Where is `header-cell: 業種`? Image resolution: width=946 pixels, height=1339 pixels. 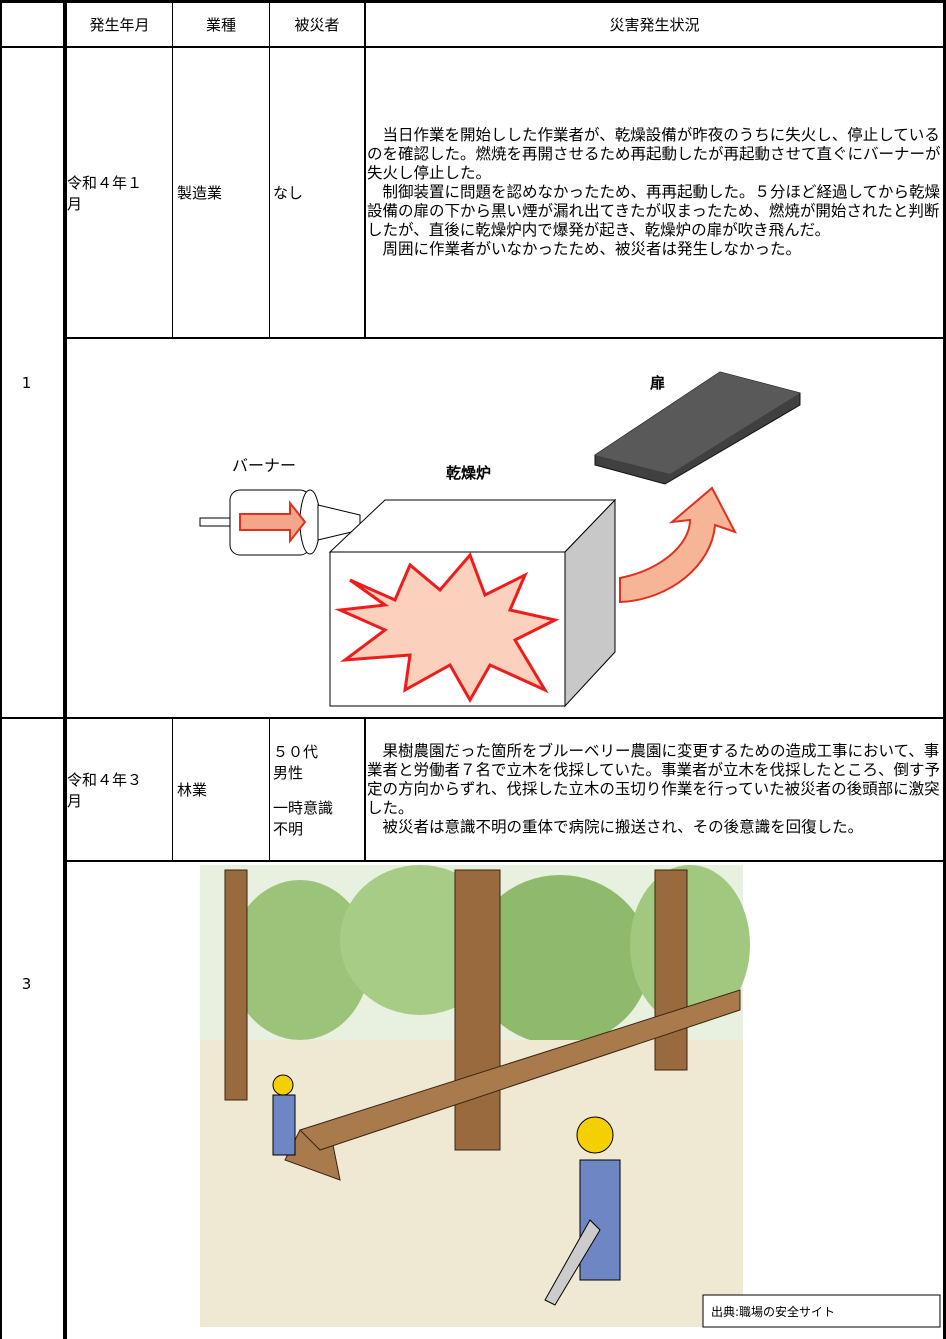 header-cell: 業種 is located at coordinates (220, 25).